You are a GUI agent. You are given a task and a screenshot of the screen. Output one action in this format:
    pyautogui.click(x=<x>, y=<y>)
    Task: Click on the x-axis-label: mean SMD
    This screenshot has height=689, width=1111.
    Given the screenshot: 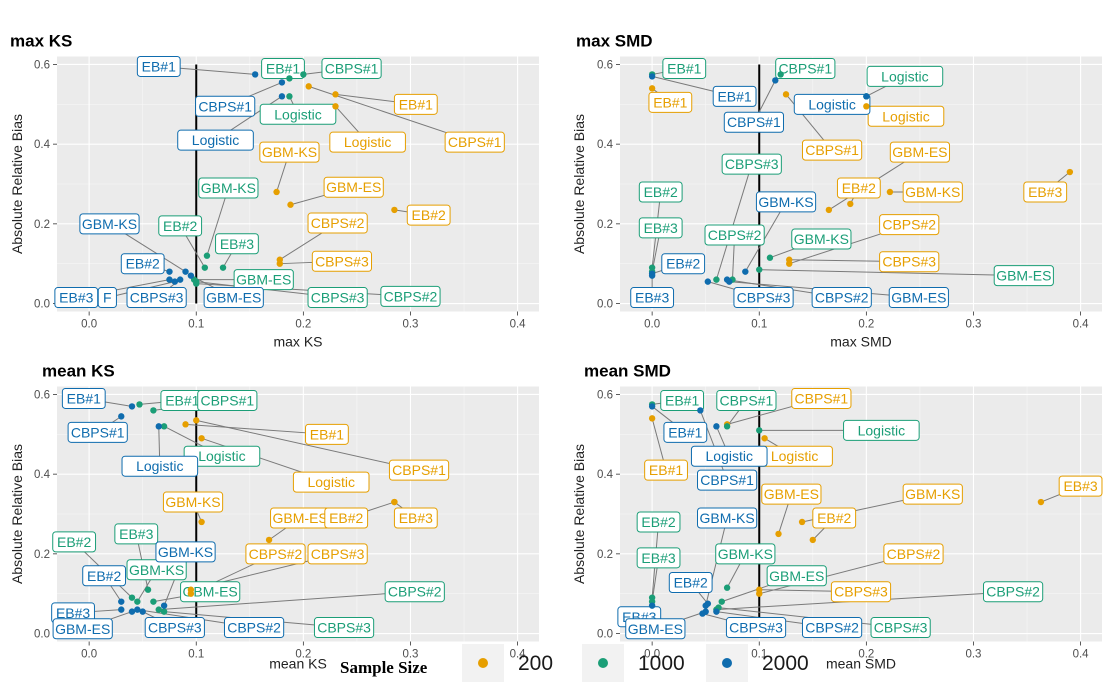 What is the action you would take?
    pyautogui.click(x=861, y=664)
    